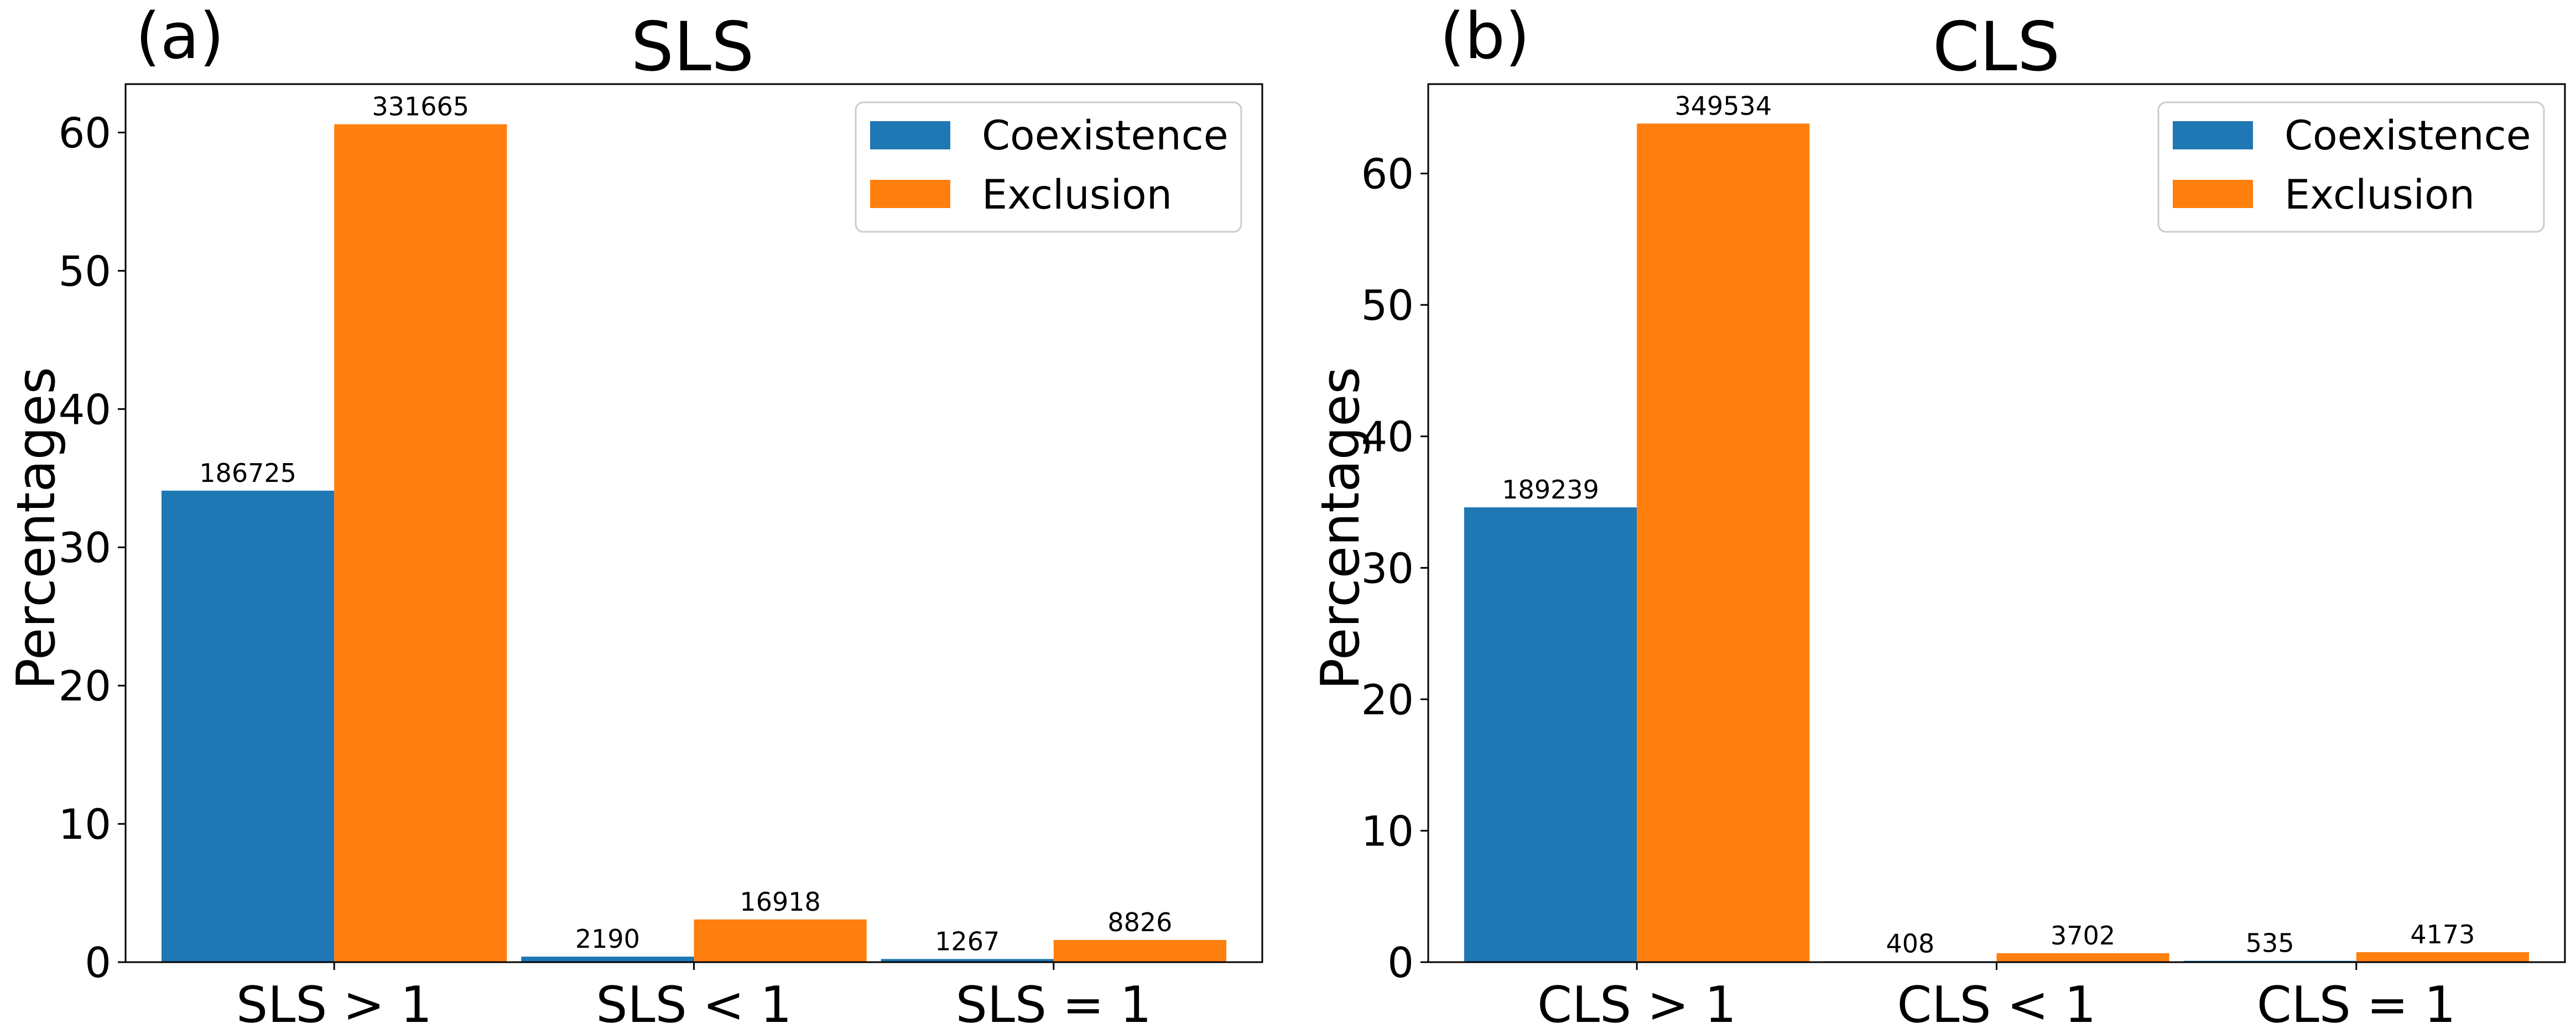 This screenshot has height=1028, width=2576. I want to click on x-tick-label: SLS = 1, so click(1054, 1002).